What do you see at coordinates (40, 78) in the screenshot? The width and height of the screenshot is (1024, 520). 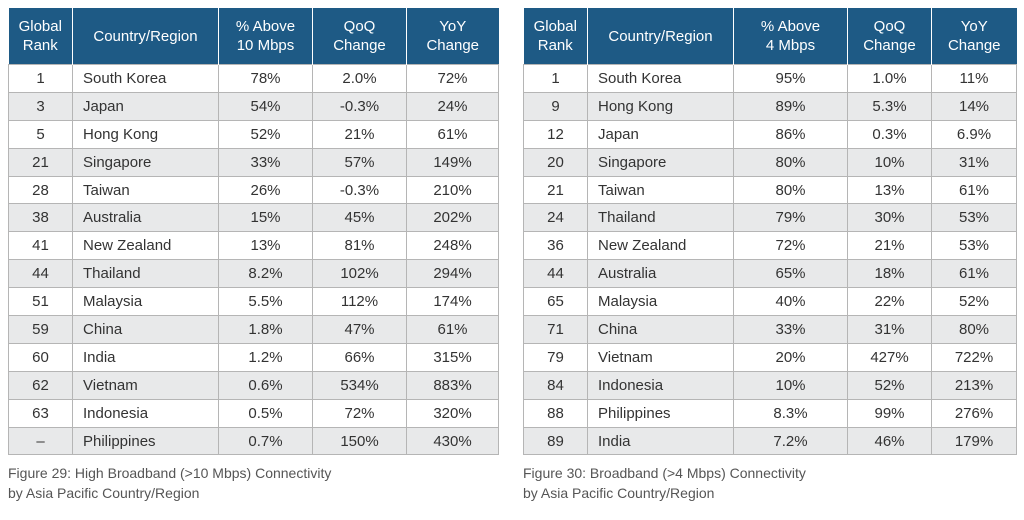 I see `rank-cell: 1` at bounding box center [40, 78].